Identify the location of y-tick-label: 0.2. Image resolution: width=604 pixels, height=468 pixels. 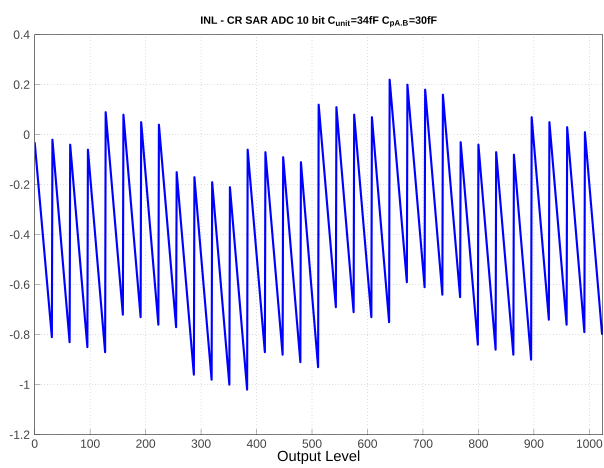
(22, 84).